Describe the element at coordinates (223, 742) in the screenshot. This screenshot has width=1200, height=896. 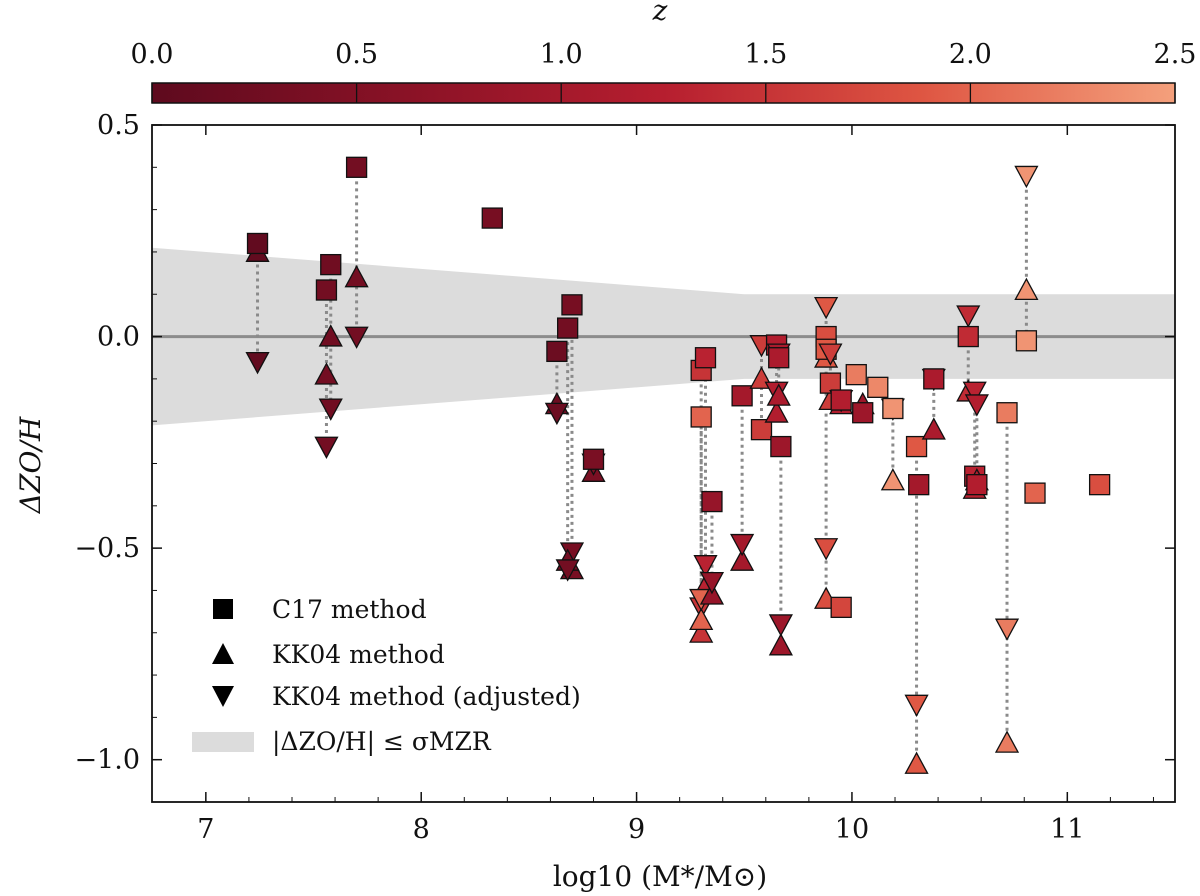
I see `legend-marker-band` at that location.